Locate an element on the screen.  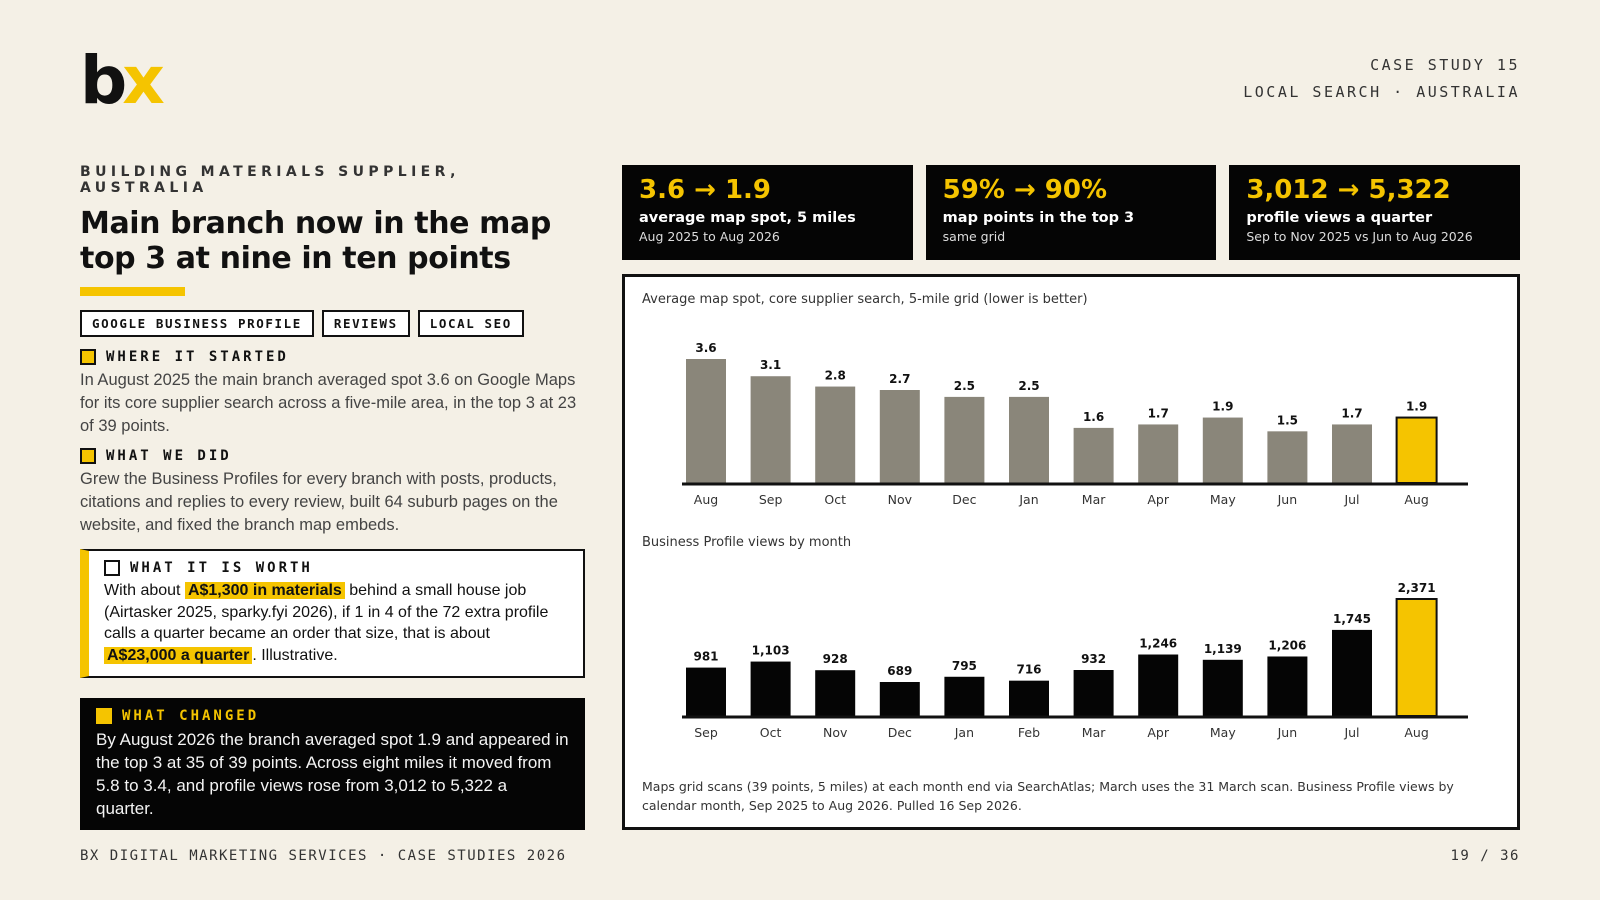
chart1-tick-label: Oct is located at coordinates (835, 499).